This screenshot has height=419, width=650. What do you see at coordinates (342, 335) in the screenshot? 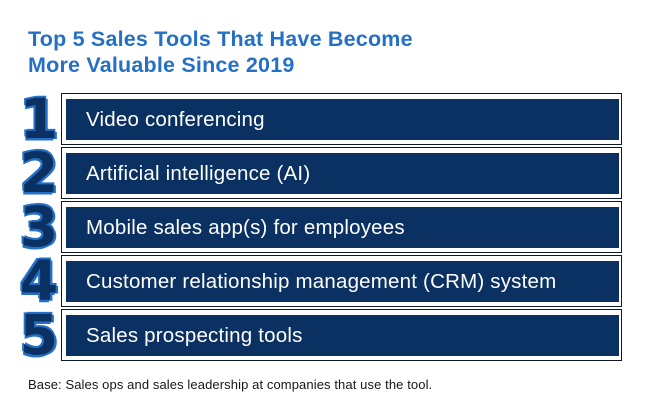
I see `bar: Sales prospecting tools` at bounding box center [342, 335].